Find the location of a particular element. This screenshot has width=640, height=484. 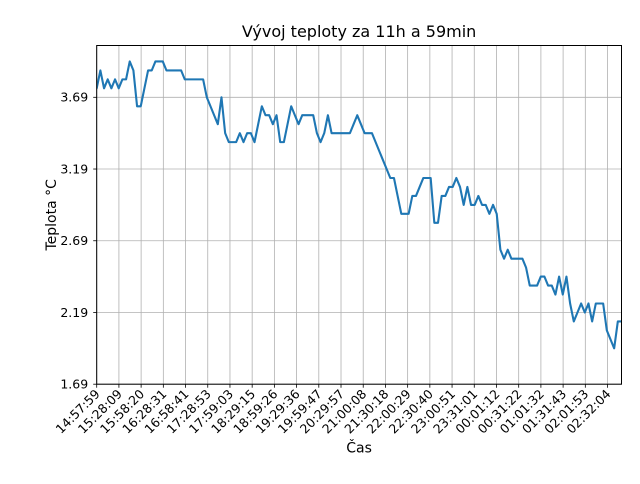

x-tick-marks is located at coordinates (352, 386).